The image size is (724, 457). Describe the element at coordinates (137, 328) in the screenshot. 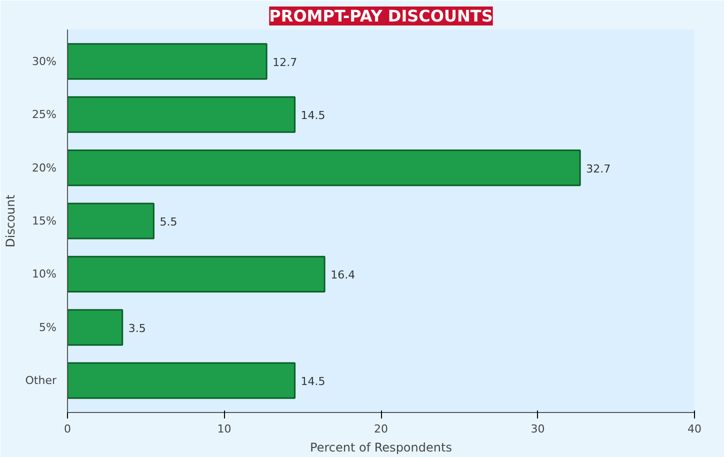

I see `data-label: 3.5` at that location.